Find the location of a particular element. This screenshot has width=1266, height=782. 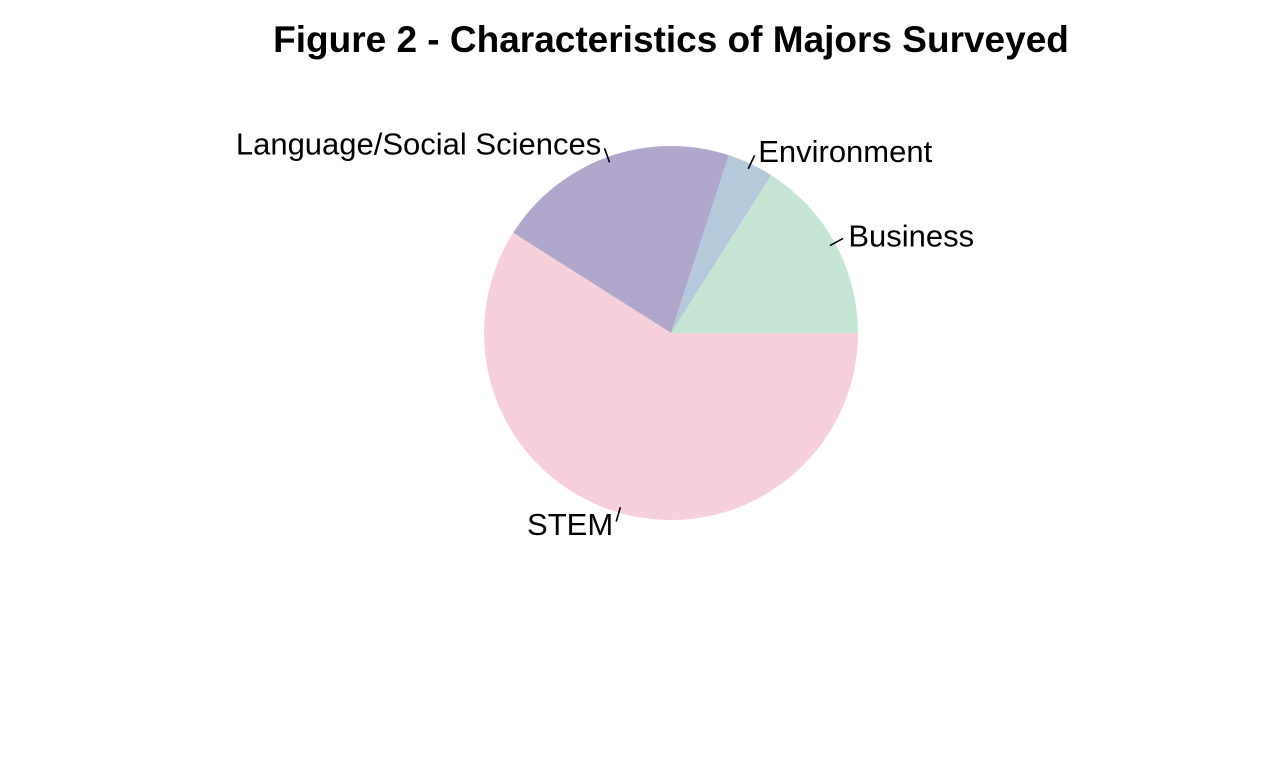

label-leader-stem is located at coordinates (618, 514).